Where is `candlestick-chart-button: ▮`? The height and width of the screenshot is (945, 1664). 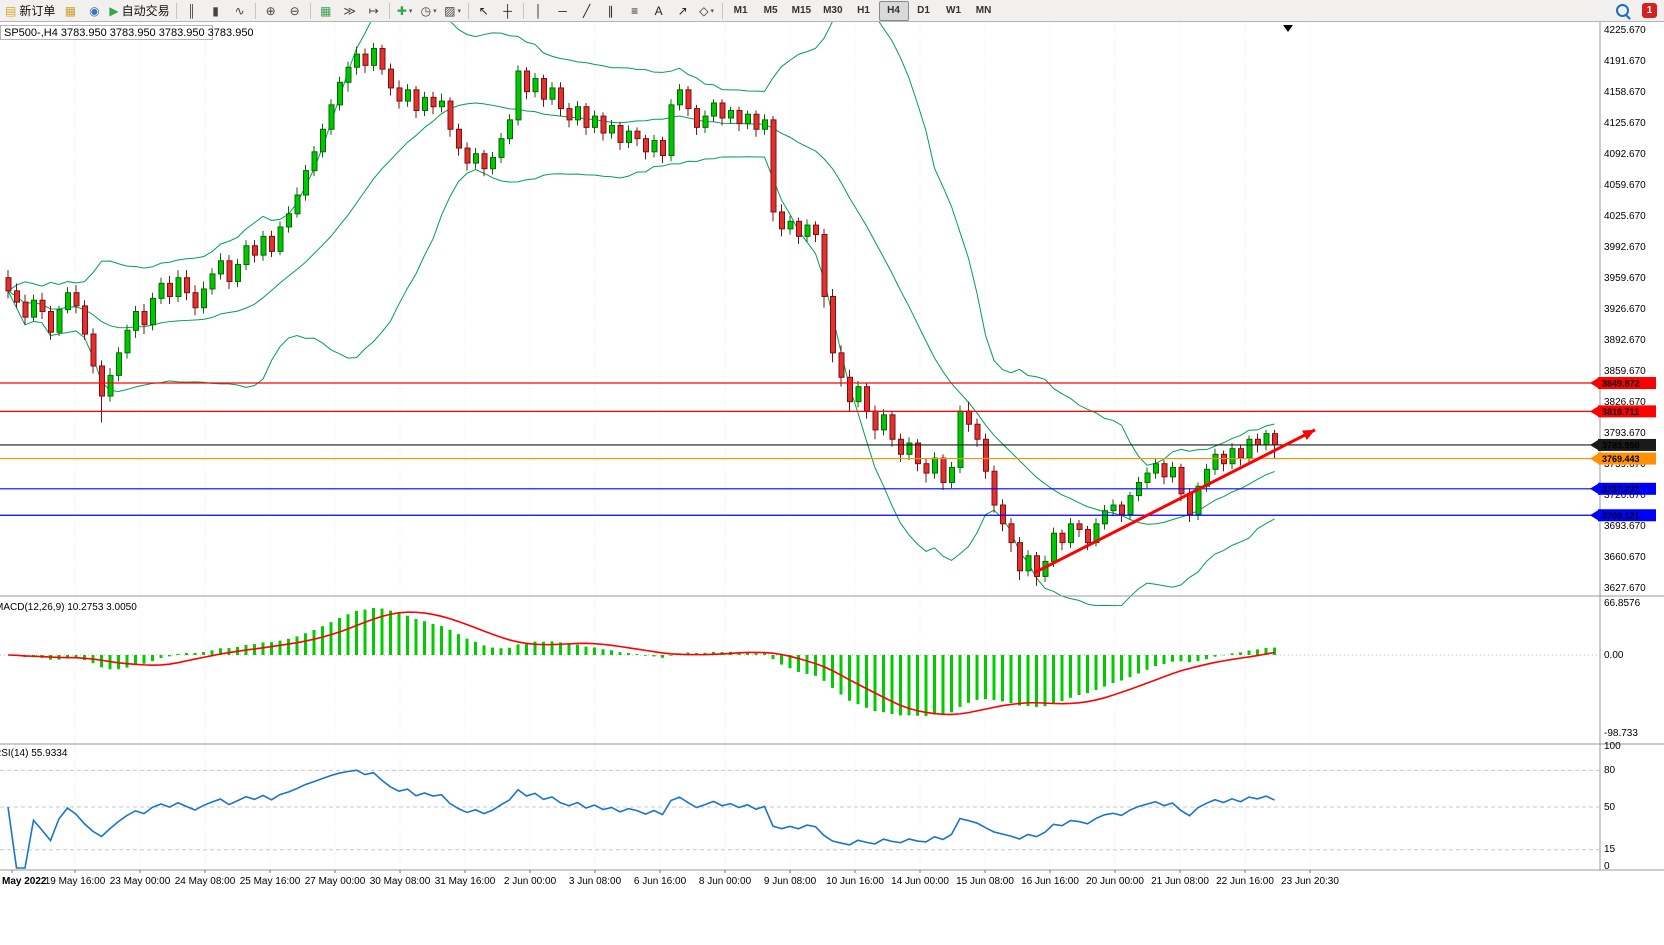 candlestick-chart-button: ▮ is located at coordinates (216, 11).